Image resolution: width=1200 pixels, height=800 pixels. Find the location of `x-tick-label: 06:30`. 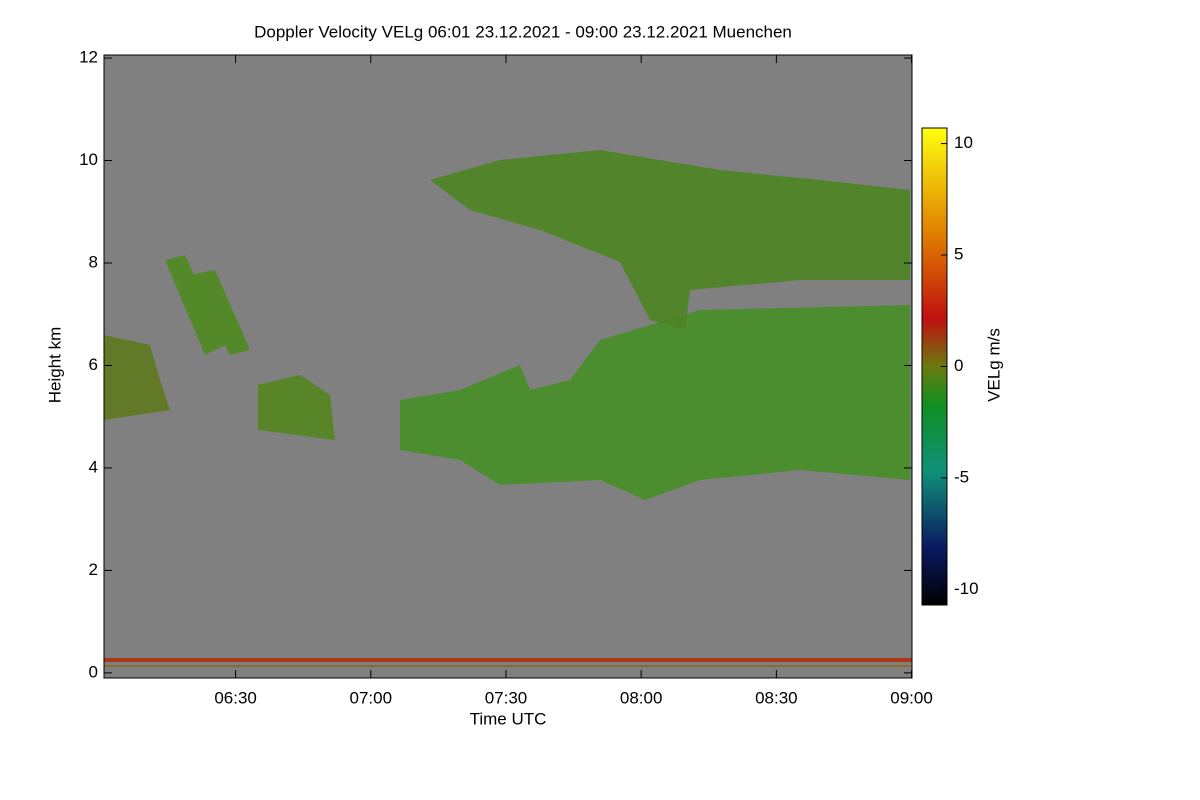

x-tick-label: 06:30 is located at coordinates (235, 697).